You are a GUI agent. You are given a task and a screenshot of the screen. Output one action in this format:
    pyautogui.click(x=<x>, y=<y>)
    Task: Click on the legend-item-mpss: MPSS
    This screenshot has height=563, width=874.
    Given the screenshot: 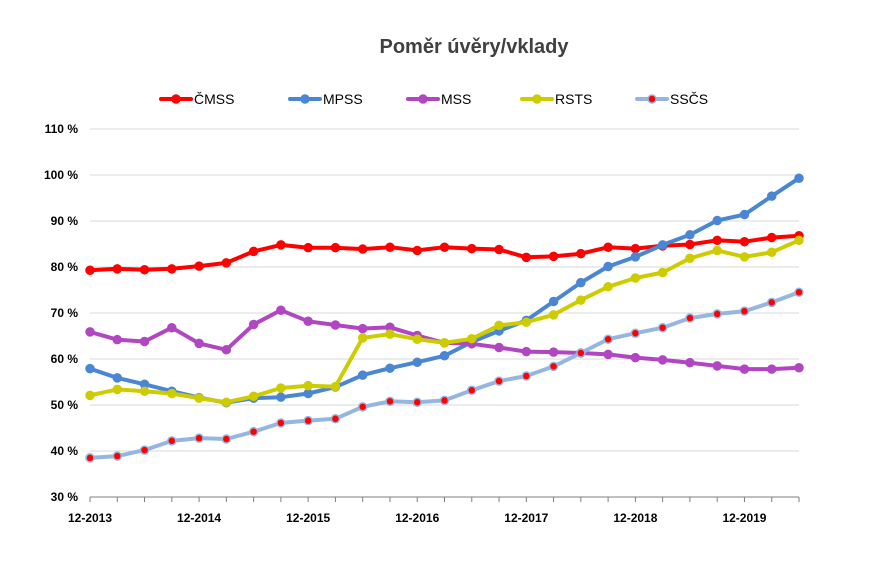 What is the action you would take?
    pyautogui.click(x=325, y=99)
    